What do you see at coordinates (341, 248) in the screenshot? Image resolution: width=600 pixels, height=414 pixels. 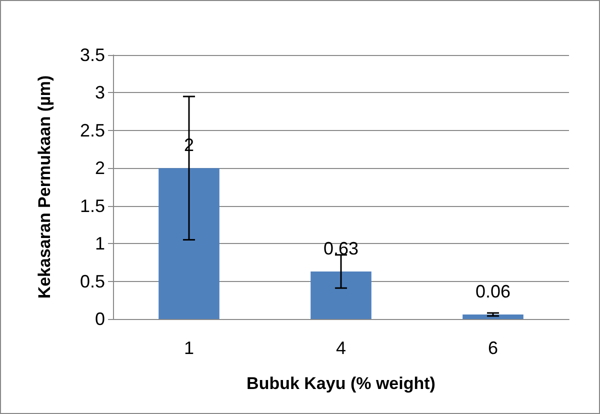 I see `data-label: 0.63` at bounding box center [341, 248].